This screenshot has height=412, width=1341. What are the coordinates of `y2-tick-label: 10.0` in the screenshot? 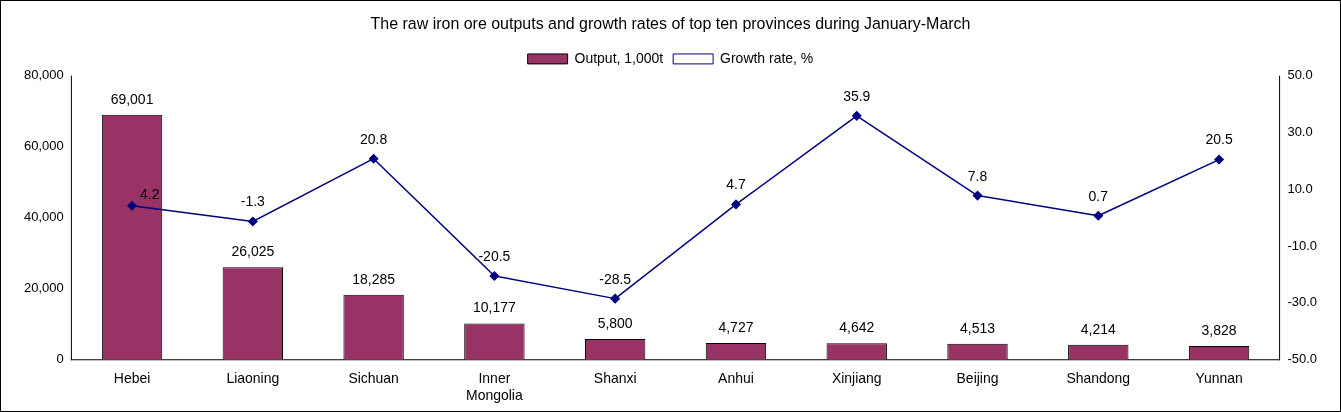 It's located at (1300, 188).